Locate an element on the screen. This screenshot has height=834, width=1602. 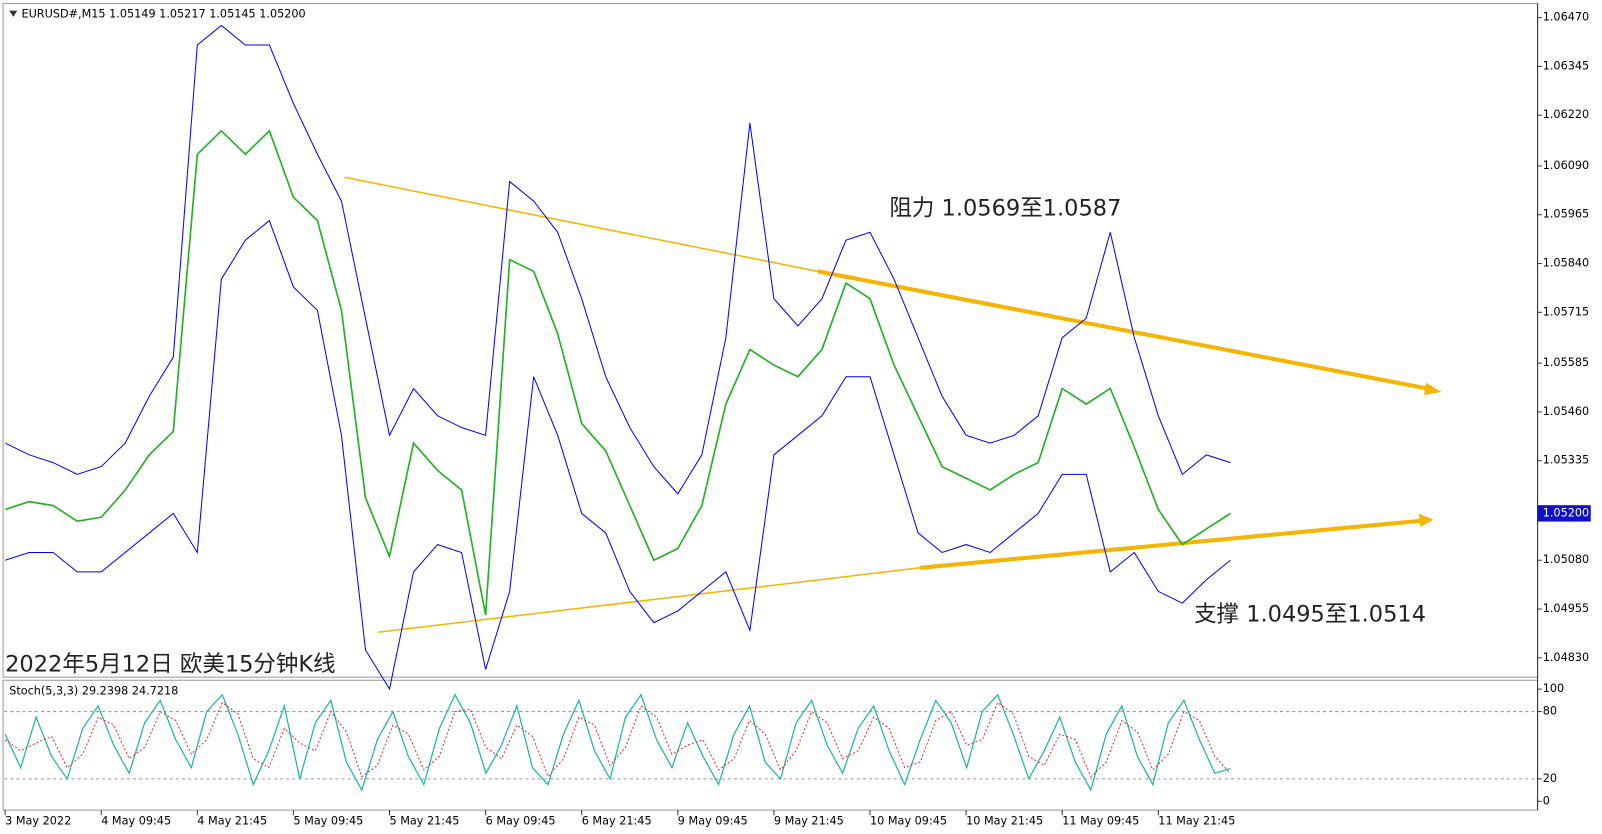
y-tick-label: 1.05840 is located at coordinates (1566, 263).